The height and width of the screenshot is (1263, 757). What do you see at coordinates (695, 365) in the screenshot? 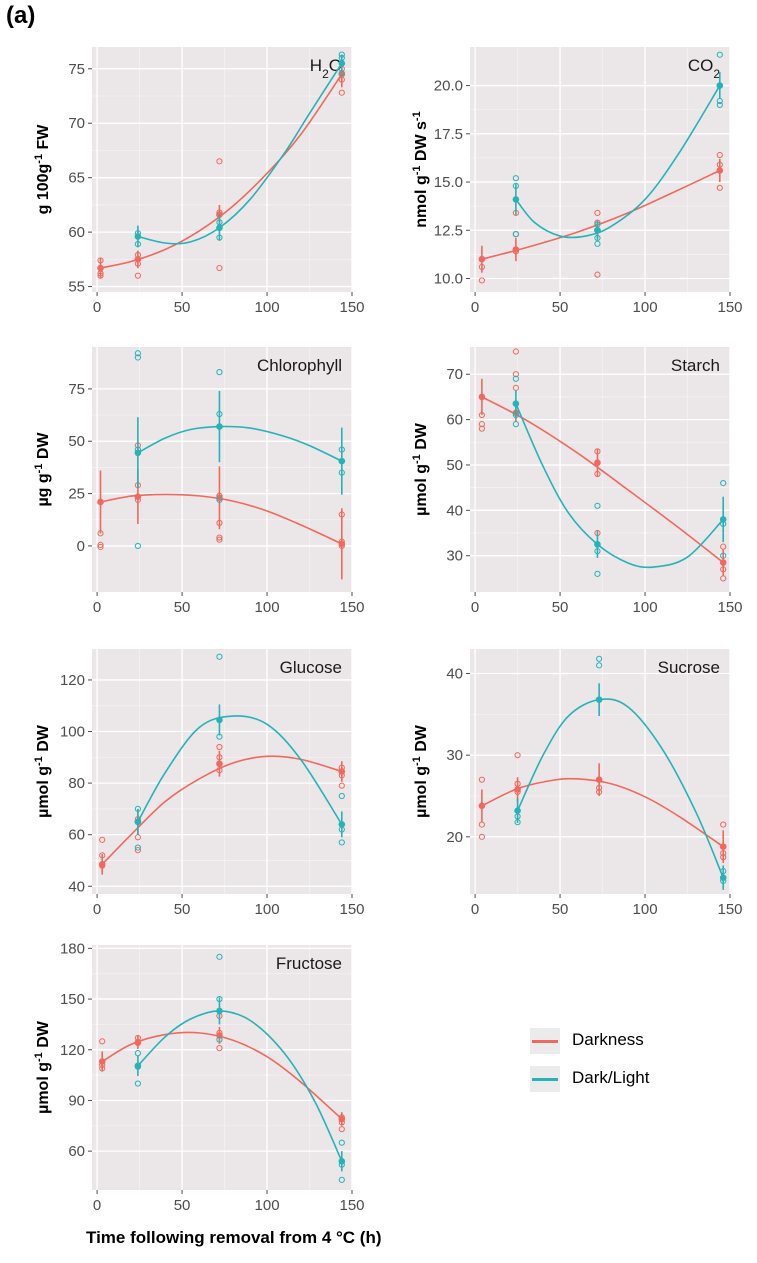
I see `panel-title: Starch` at bounding box center [695, 365].